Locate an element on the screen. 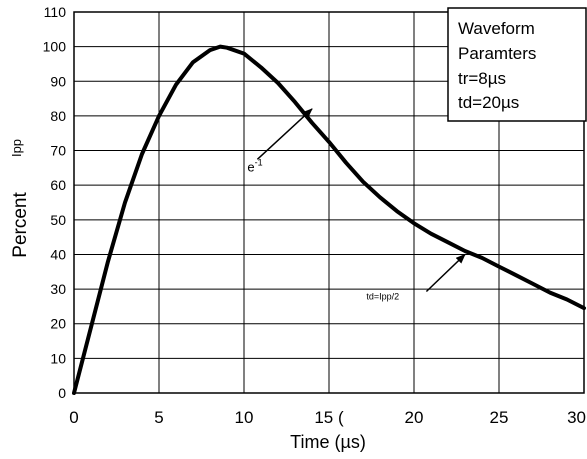  y-axis-label-ipp: Ipp is located at coordinates (16, 148).